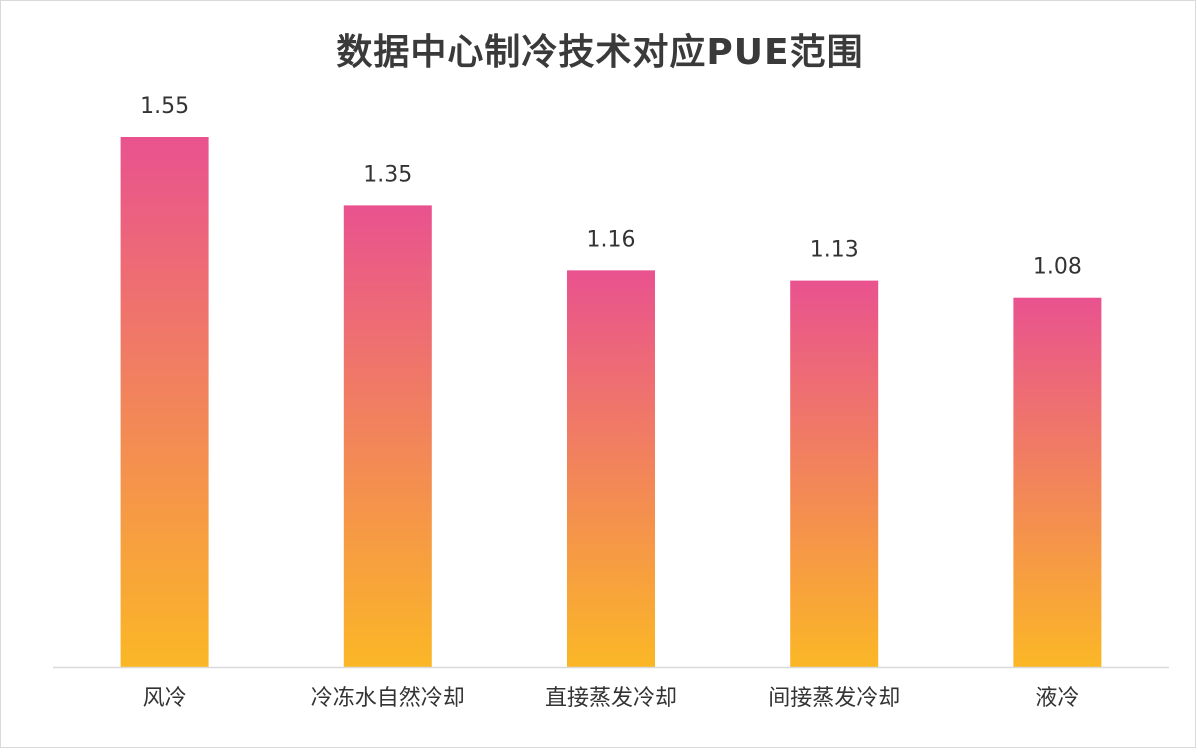  What do you see at coordinates (387, 174) in the screenshot?
I see `bar-value-label-2: 1.35` at bounding box center [387, 174].